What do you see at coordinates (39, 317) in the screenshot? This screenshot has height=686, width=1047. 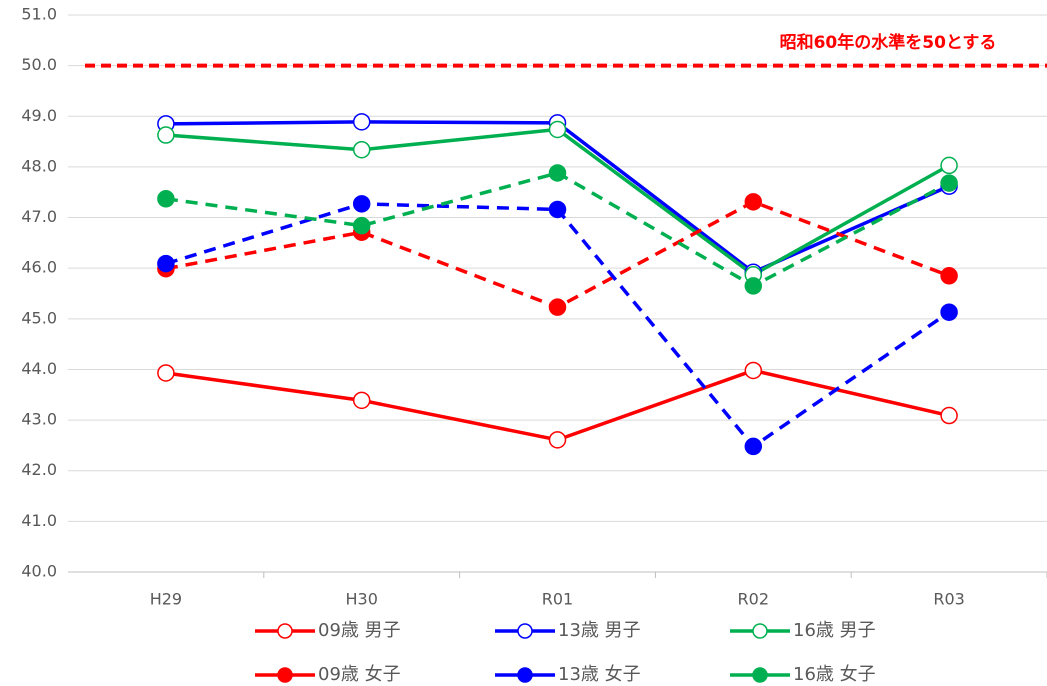 I see `y-tick-label: 45.0` at bounding box center [39, 317].